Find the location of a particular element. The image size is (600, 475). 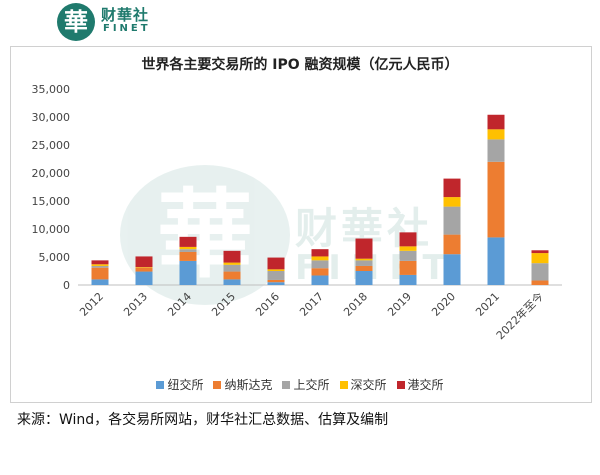

y-tick-label: 35,000 is located at coordinates (51, 89).